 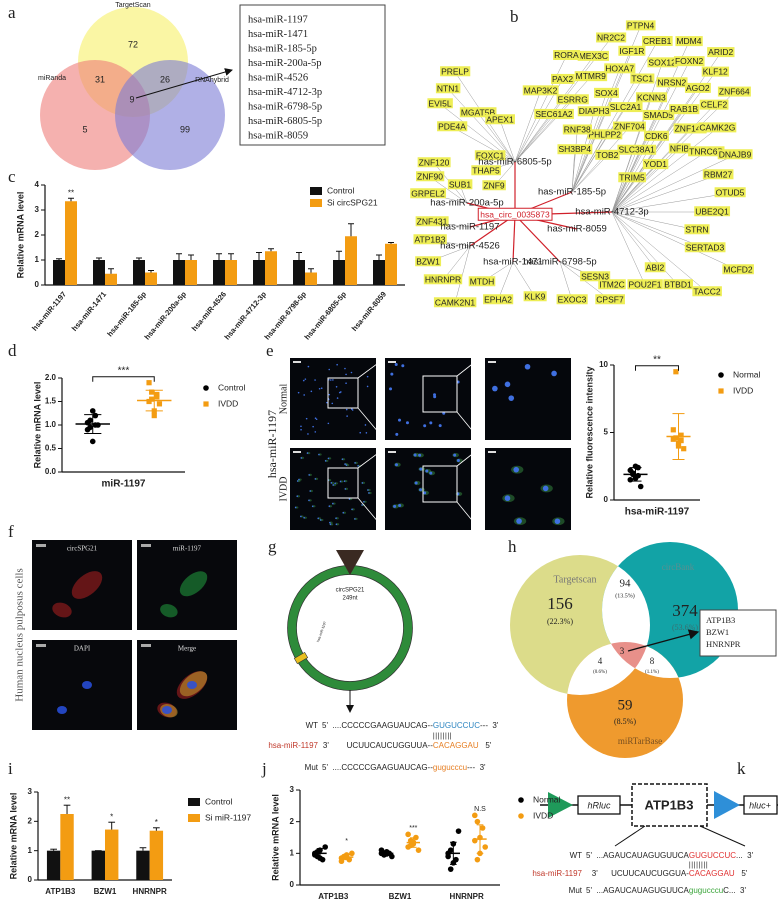 What do you see at coordinates (600, 672) in the screenshot?
I see `percent: (0.6%)` at bounding box center [600, 672].